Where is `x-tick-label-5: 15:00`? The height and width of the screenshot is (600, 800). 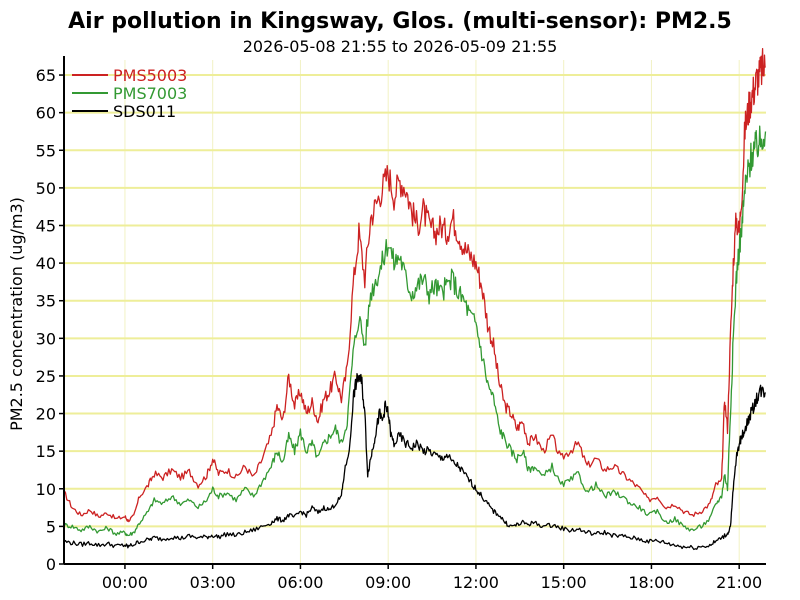
x-tick-label-5: 15:00 is located at coordinates (564, 582).